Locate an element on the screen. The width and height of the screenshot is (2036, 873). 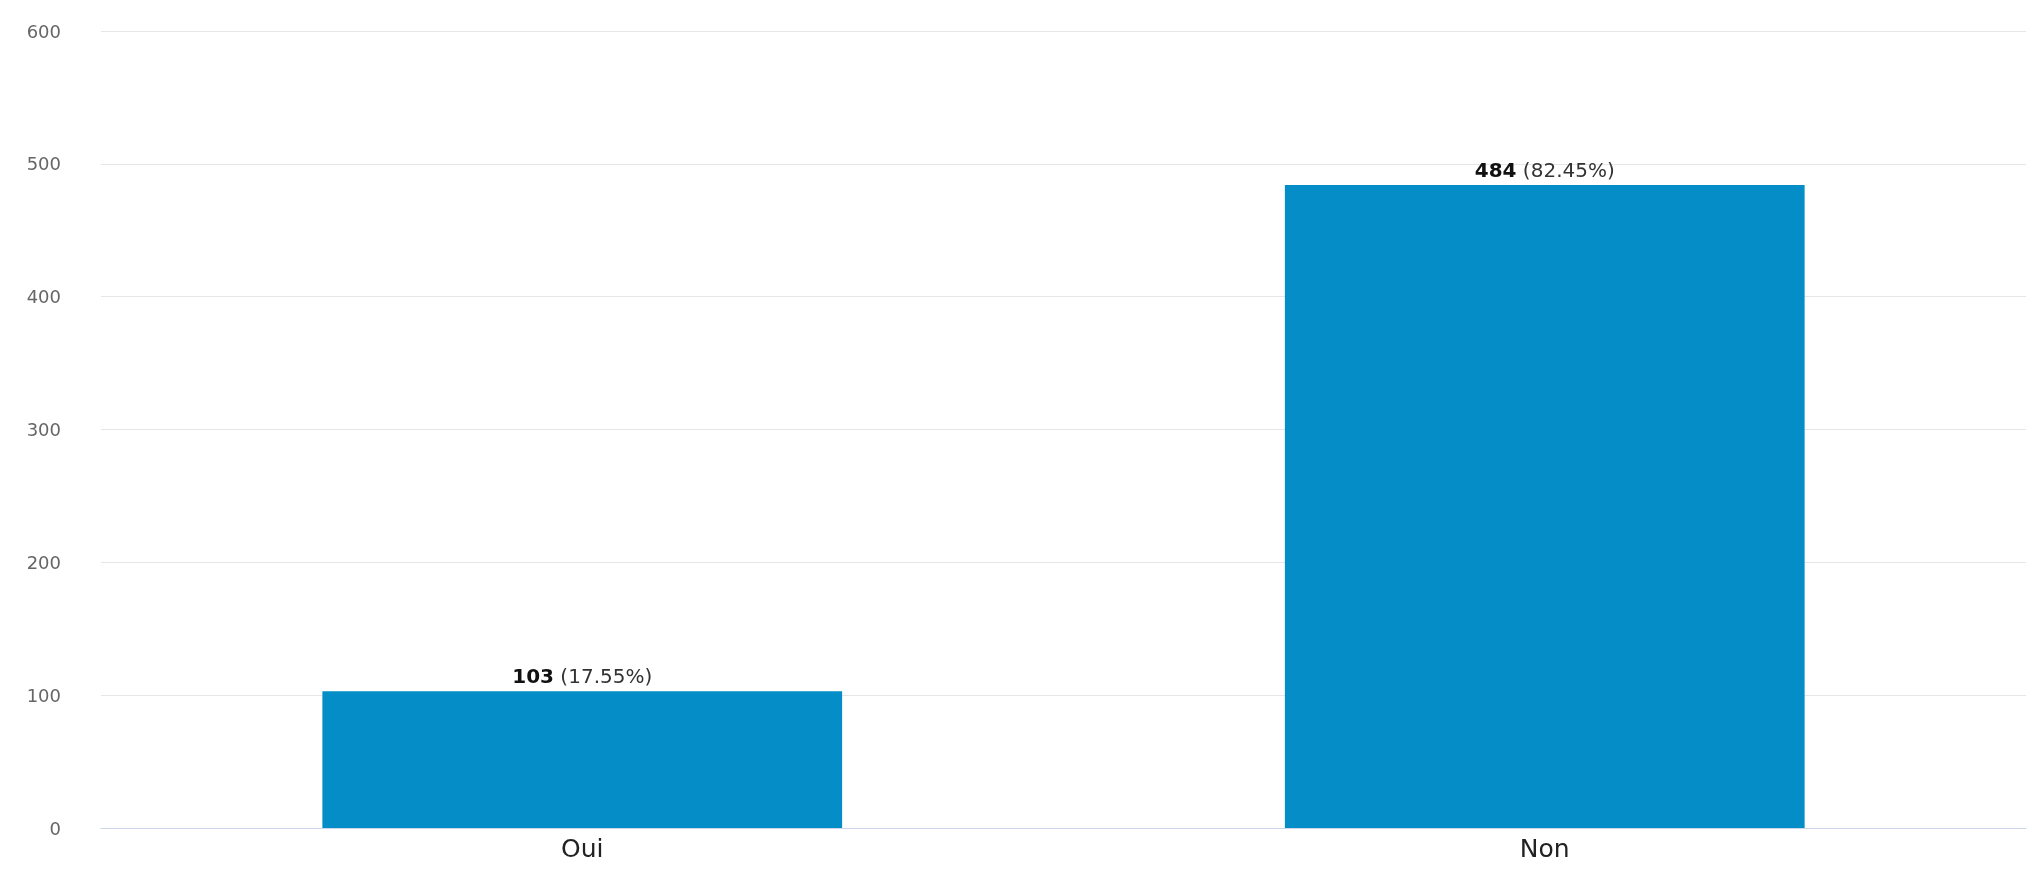
y-tick-label: 200 is located at coordinates (43, 562).